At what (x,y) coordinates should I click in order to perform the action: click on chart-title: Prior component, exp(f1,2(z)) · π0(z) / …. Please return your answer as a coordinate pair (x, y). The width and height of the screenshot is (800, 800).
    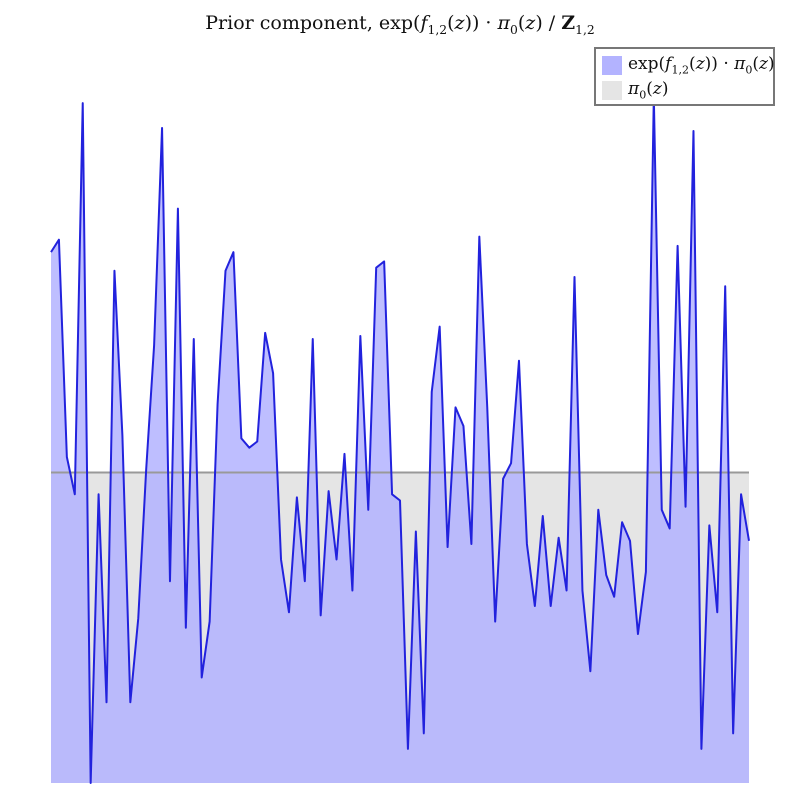
    Looking at the image, I should click on (400, 24).